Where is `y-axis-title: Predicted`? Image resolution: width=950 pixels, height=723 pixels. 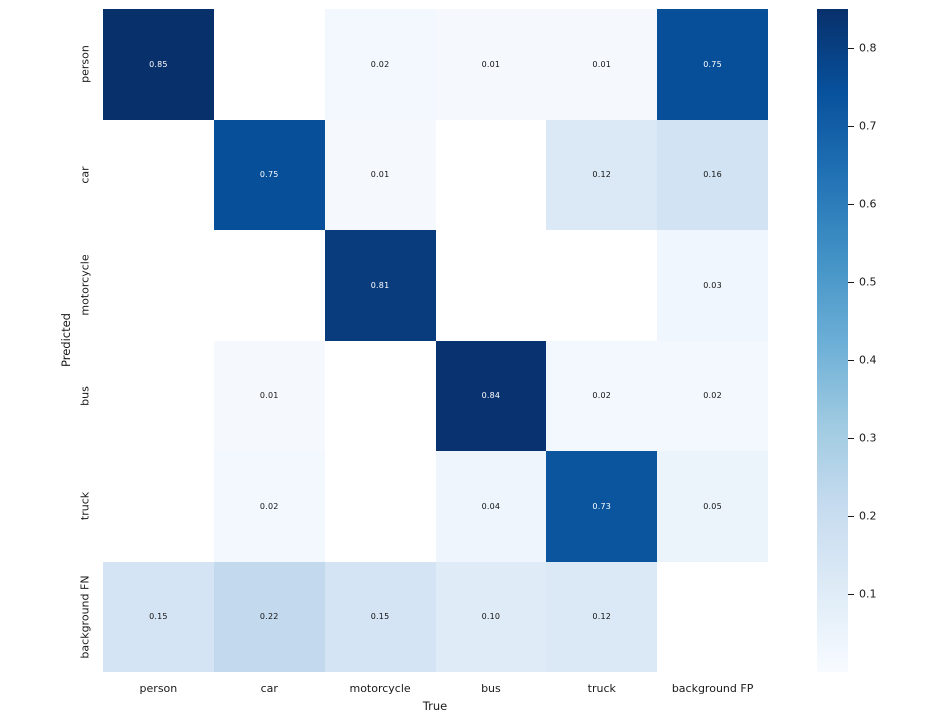
y-axis-title: Predicted is located at coordinates (66, 340).